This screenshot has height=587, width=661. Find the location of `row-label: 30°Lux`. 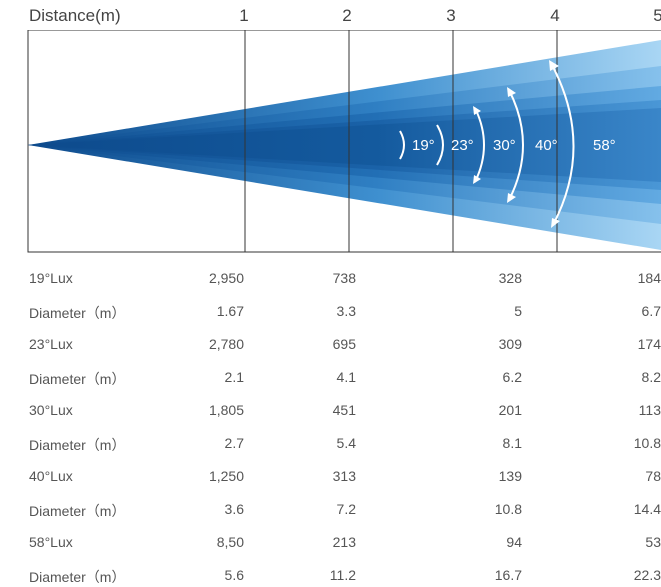

row-label: 30°Lux is located at coordinates (51, 410).